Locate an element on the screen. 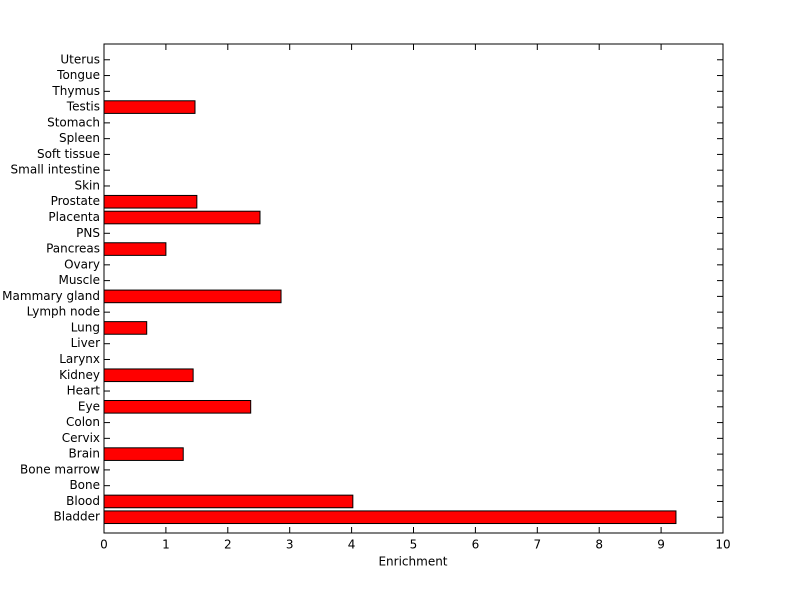 The width and height of the screenshot is (800, 599). y-tick-label: Pancreas is located at coordinates (73, 249).